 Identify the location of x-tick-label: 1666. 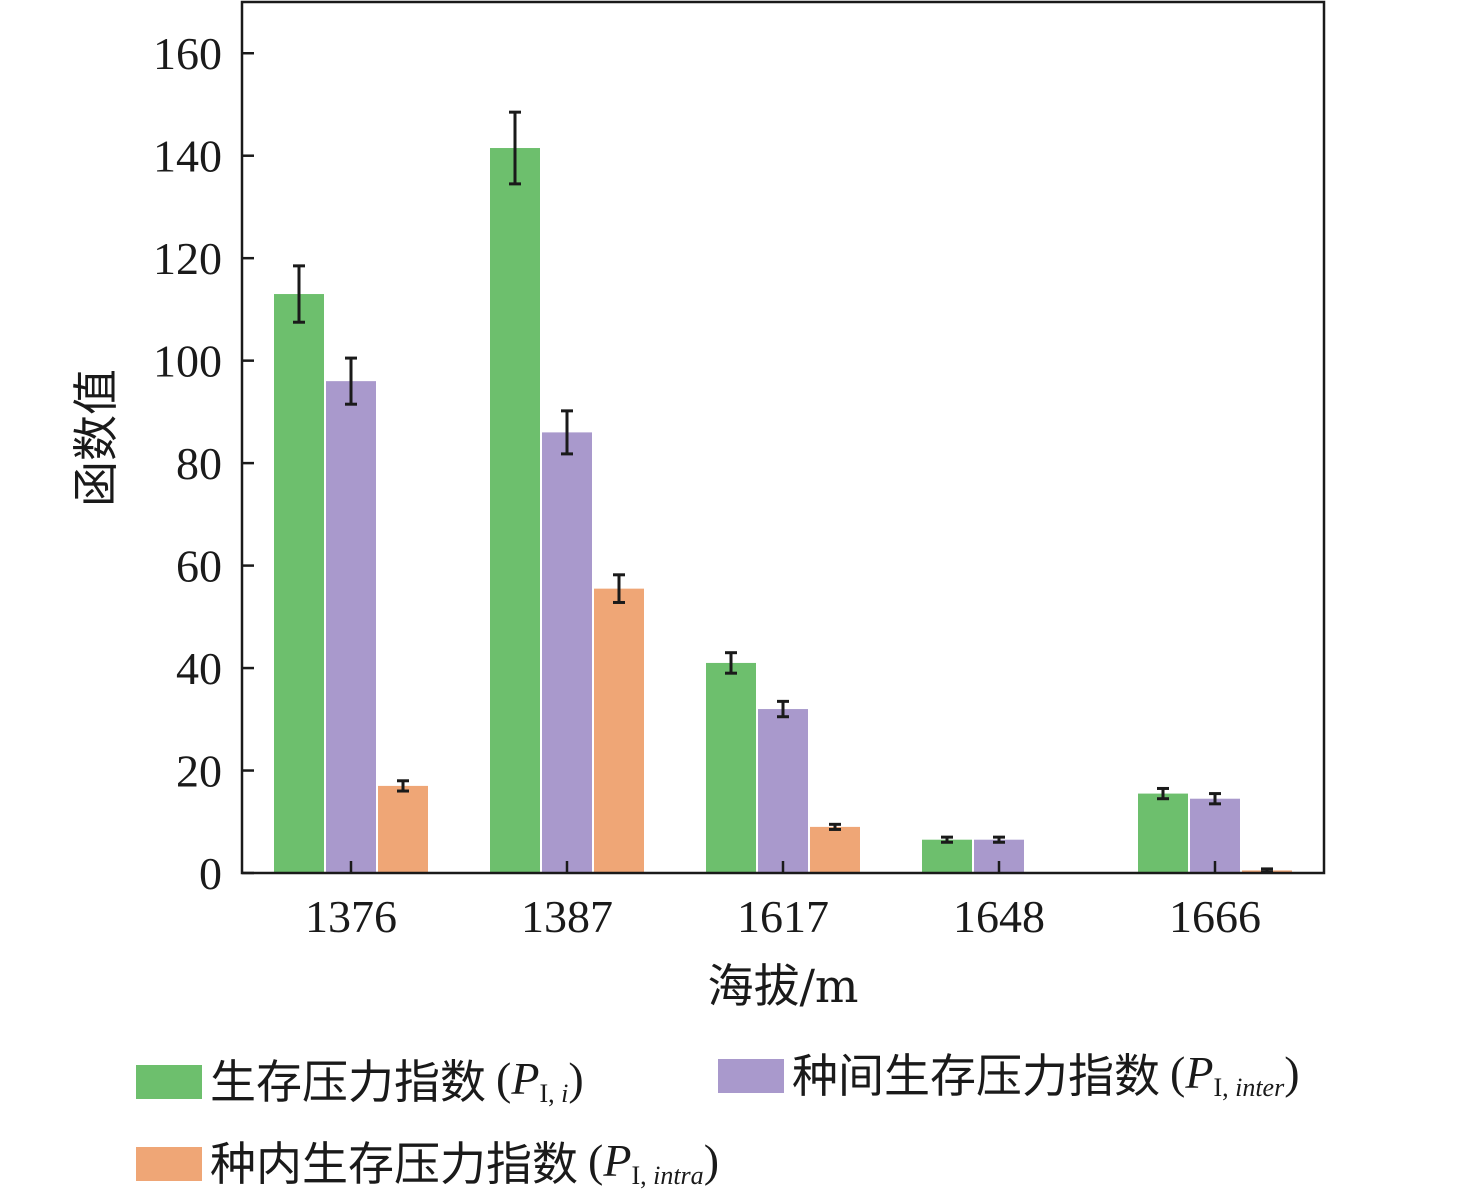
(1215, 916).